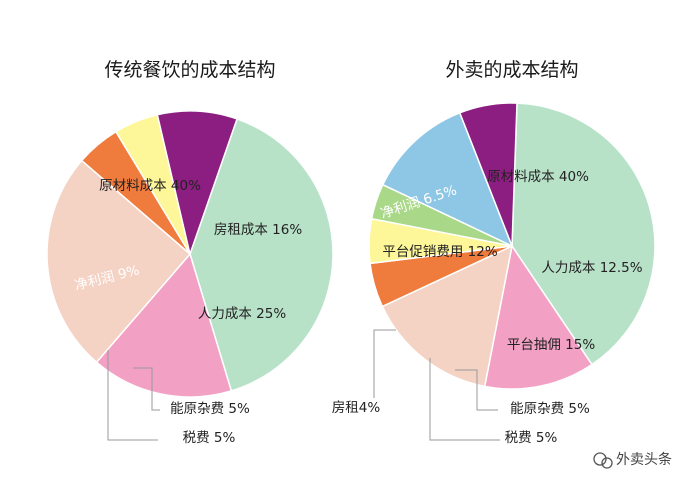 Image resolution: width=700 pixels, height=488 pixels. What do you see at coordinates (603, 460) in the screenshot?
I see `wechat-icon` at bounding box center [603, 460].